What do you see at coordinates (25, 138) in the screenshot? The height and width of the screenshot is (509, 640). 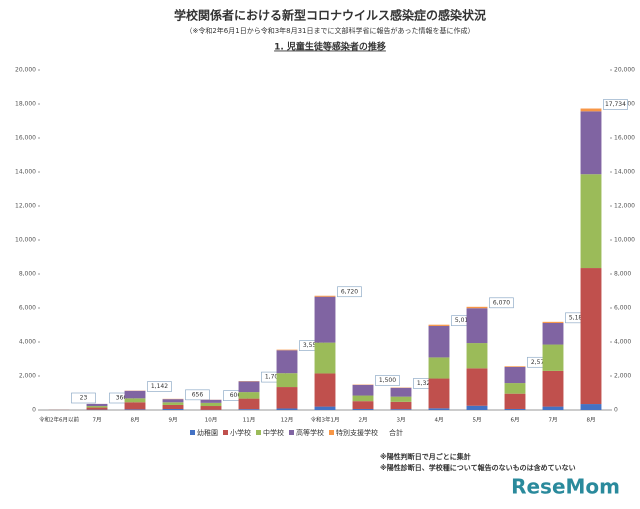 I see `y-tick-label: 16,000` at bounding box center [25, 138].